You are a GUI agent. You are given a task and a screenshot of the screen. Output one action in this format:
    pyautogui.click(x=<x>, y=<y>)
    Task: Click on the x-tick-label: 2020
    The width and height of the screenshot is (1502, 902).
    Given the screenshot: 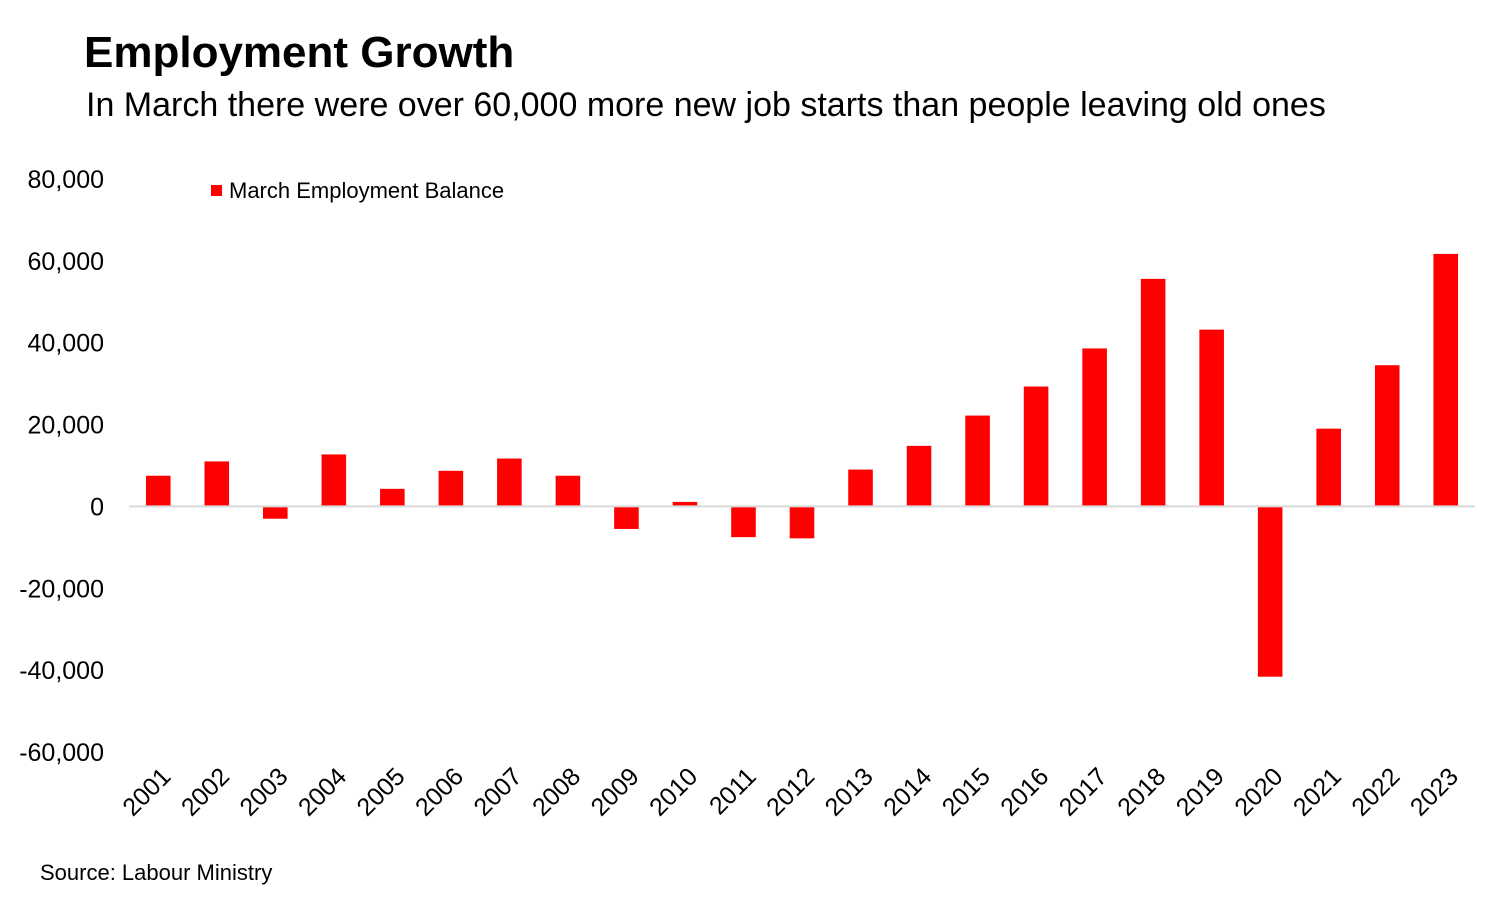 What is the action you would take?
    pyautogui.click(x=1258, y=791)
    